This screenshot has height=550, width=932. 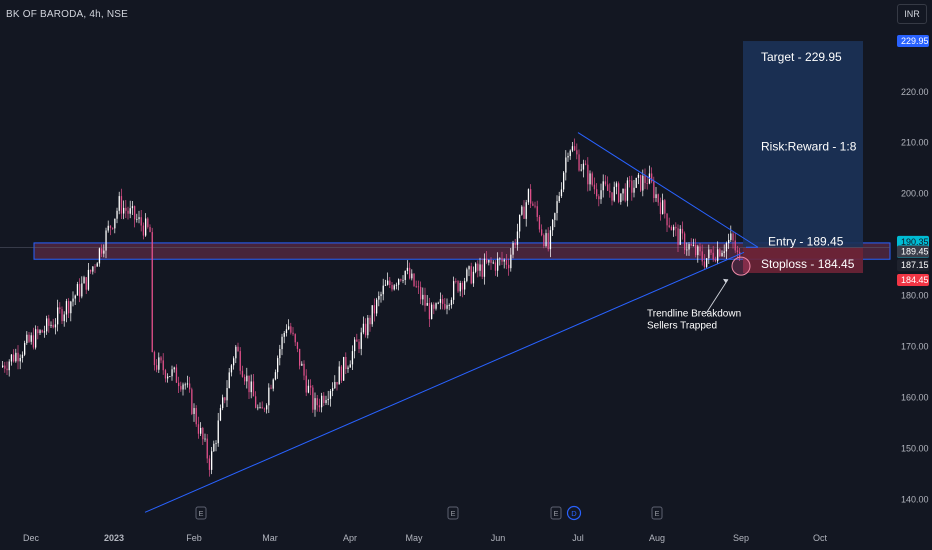 What do you see at coordinates (820, 538) in the screenshot?
I see `x-tick-label: Oct` at bounding box center [820, 538].